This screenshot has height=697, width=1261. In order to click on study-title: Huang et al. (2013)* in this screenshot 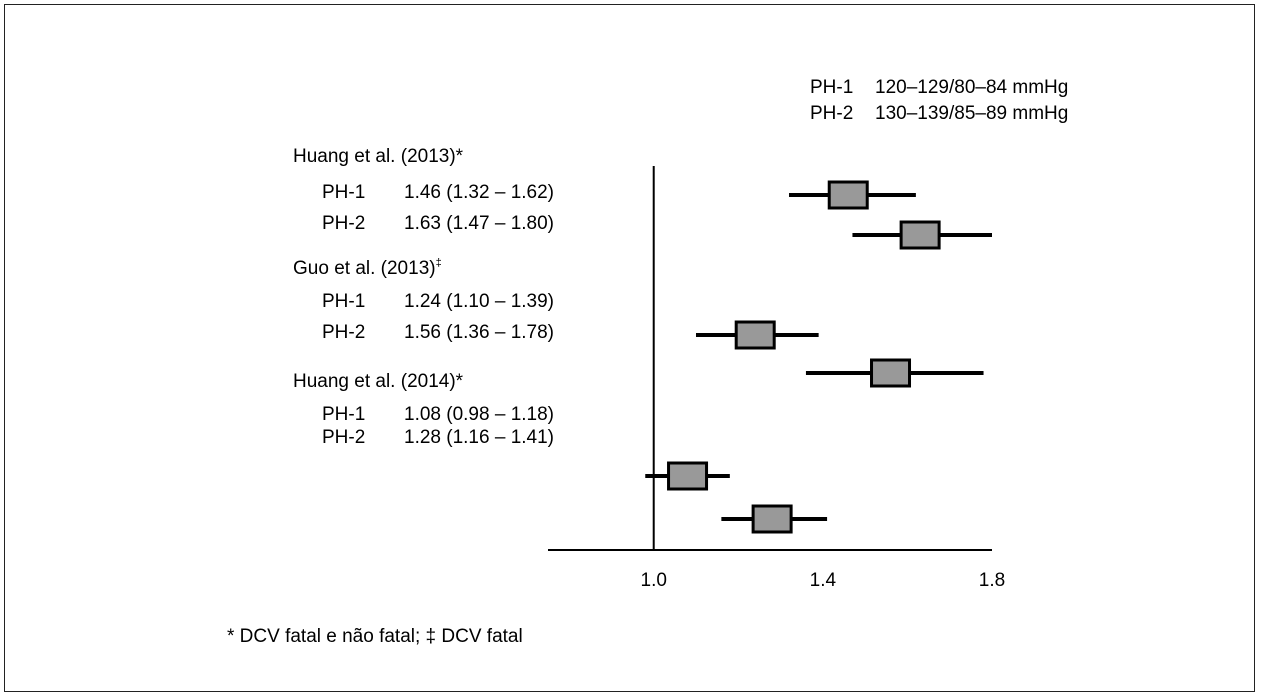, I will do `click(378, 156)`.